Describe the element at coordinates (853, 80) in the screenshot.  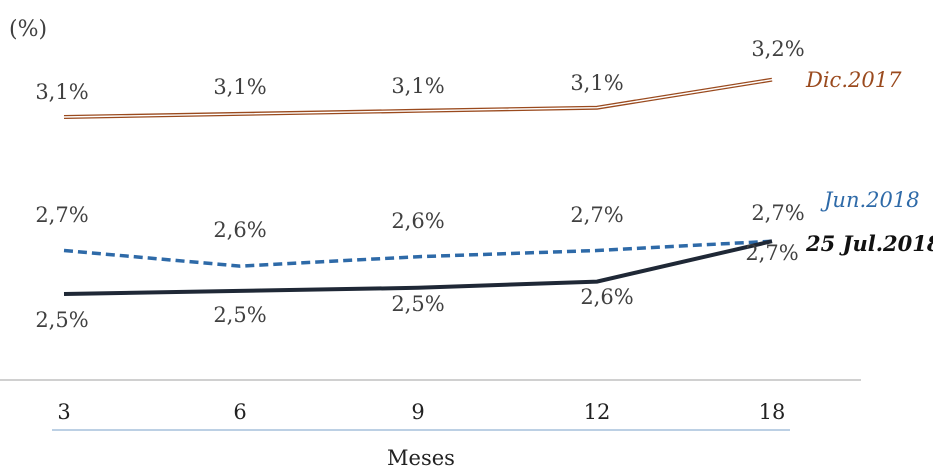
I see `series-name-label: Dic.2017` at that location.